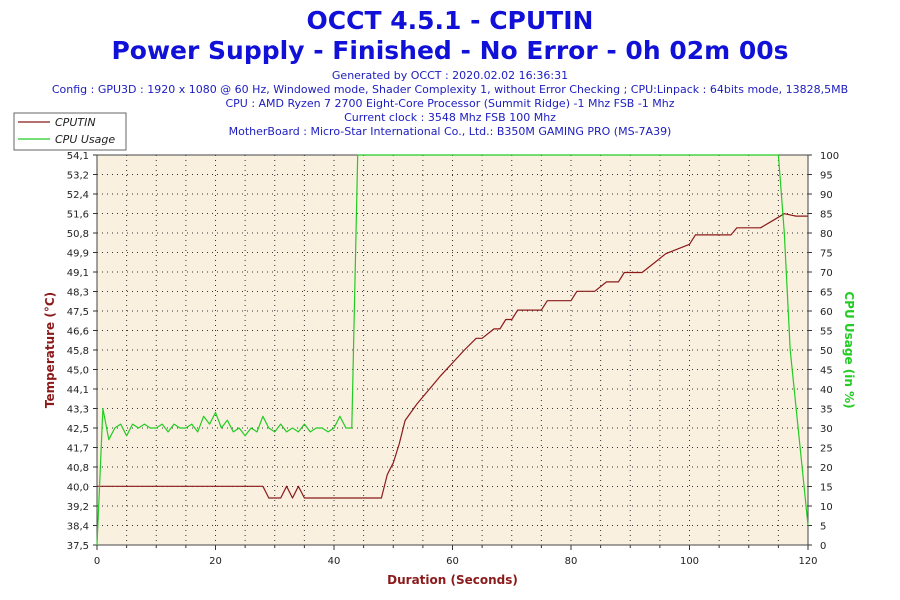 The height and width of the screenshot is (600, 900). Describe the element at coordinates (689, 561) in the screenshot. I see `x-tick-label: 100` at that location.